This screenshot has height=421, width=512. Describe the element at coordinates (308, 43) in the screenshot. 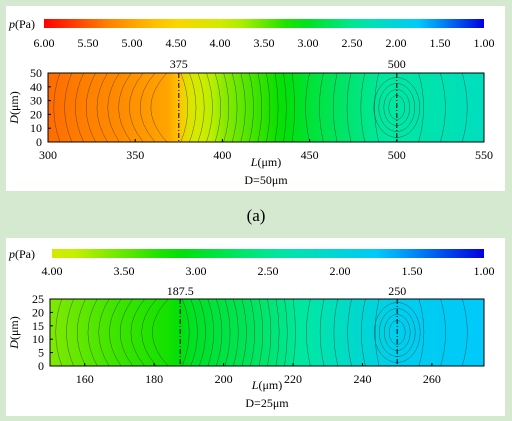

I see `colorbar-tick-label: 3.00` at that location.